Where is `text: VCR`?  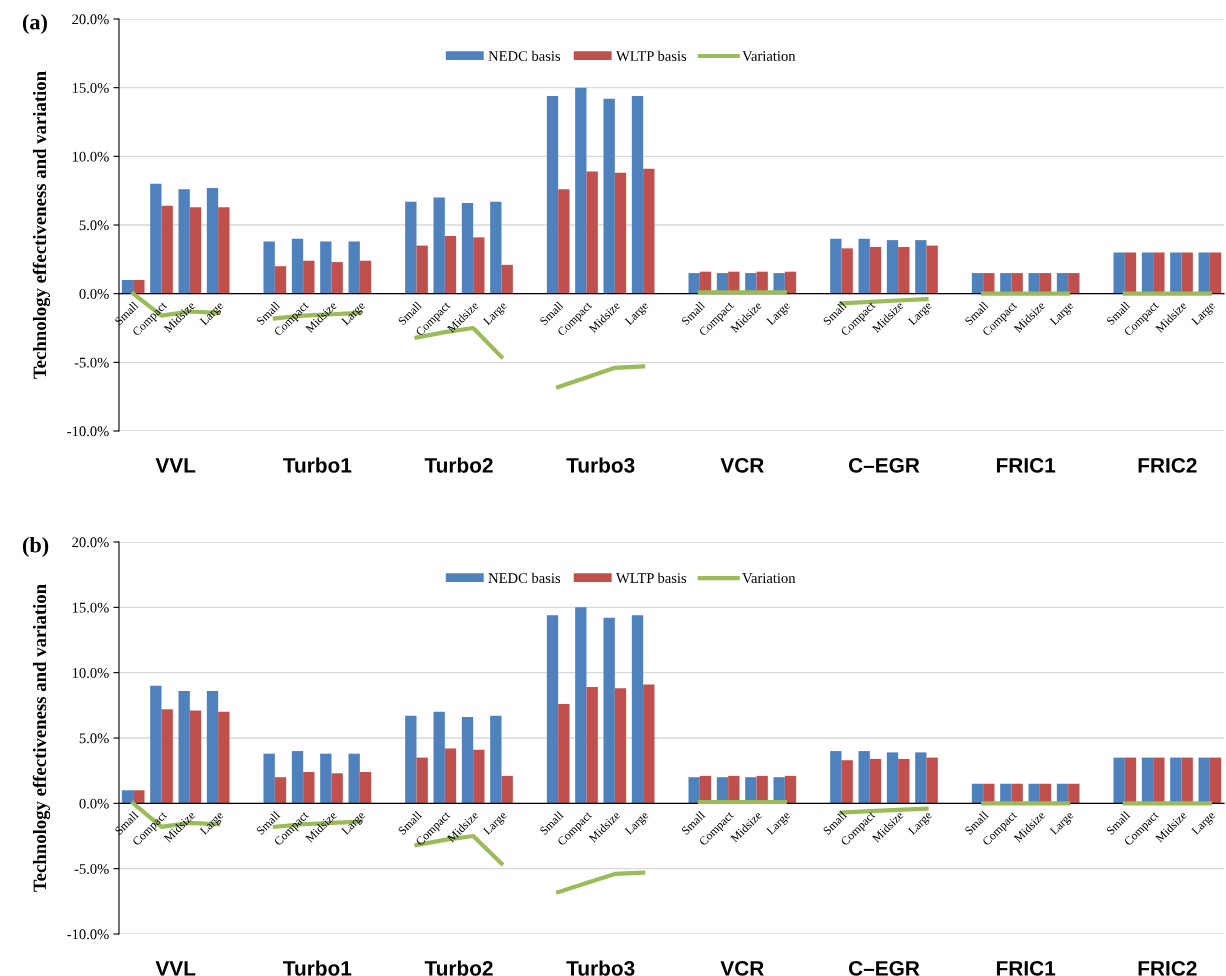 text: VCR is located at coordinates (742, 968).